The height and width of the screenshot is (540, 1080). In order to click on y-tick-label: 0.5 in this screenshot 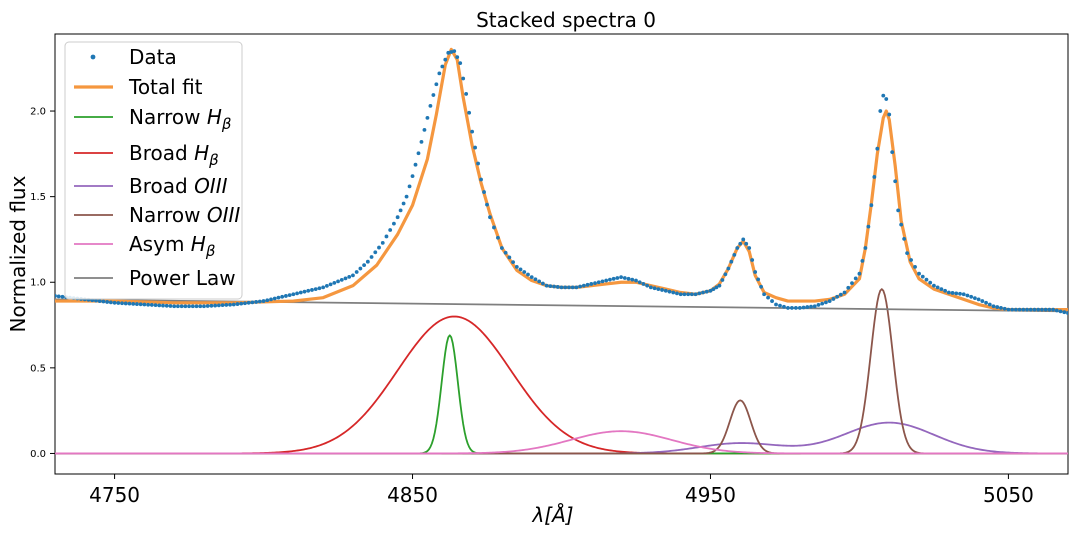, I will do `click(38, 368)`.